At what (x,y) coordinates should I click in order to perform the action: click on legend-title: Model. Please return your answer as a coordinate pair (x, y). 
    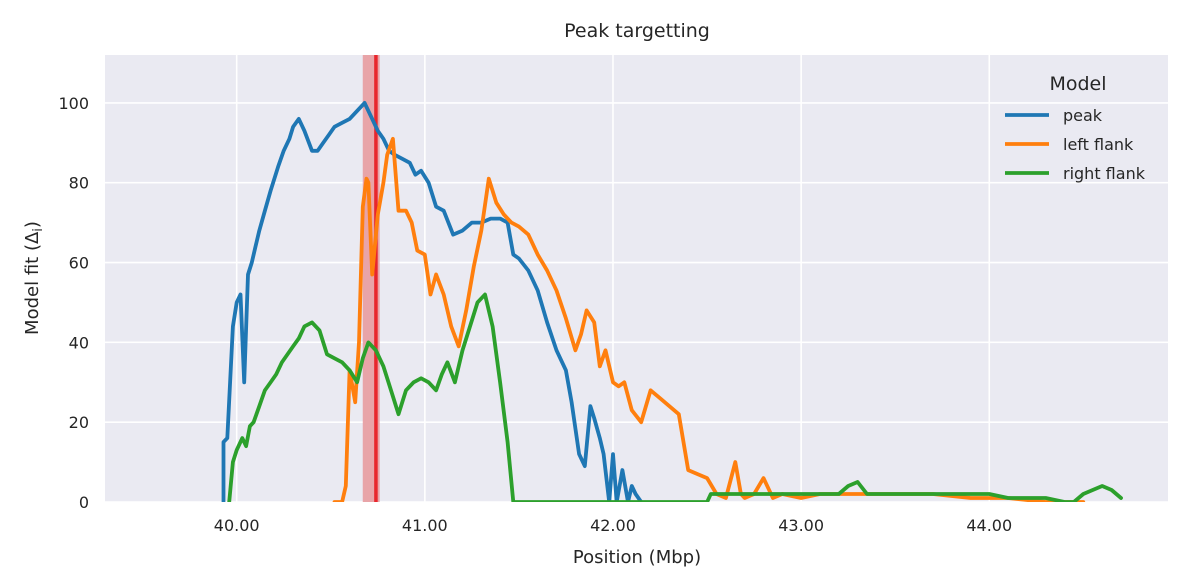
    Looking at the image, I should click on (1077, 84).